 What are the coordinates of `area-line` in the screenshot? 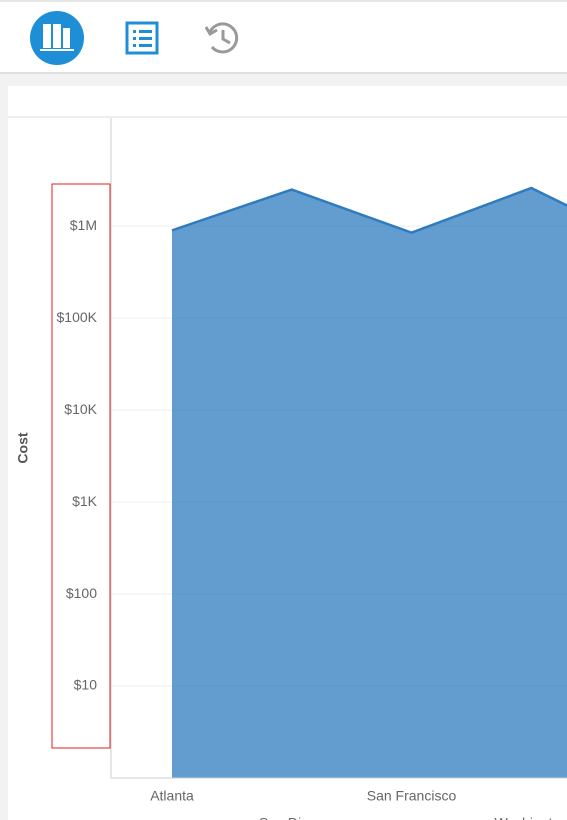 It's located at (369, 210).